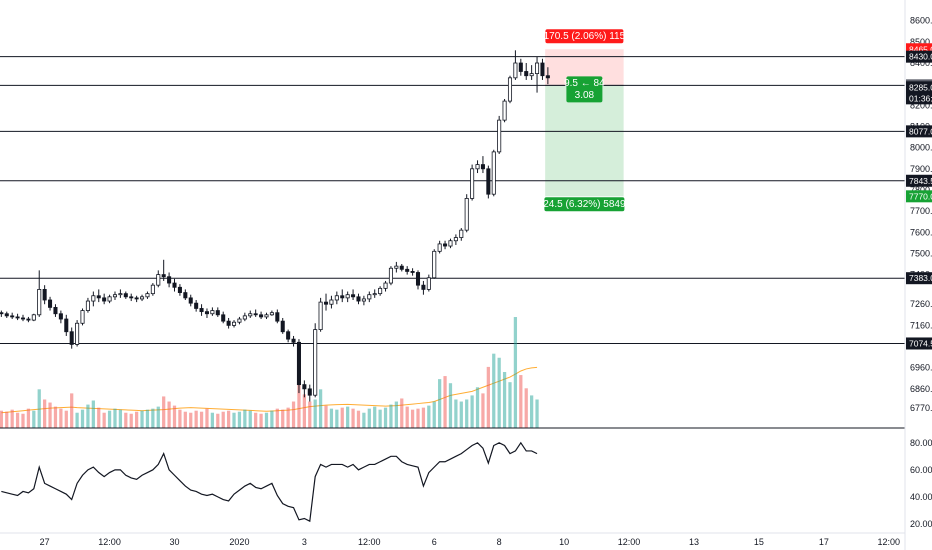  Describe the element at coordinates (921, 389) in the screenshot. I see `price-tick: 6860.0` at that location.